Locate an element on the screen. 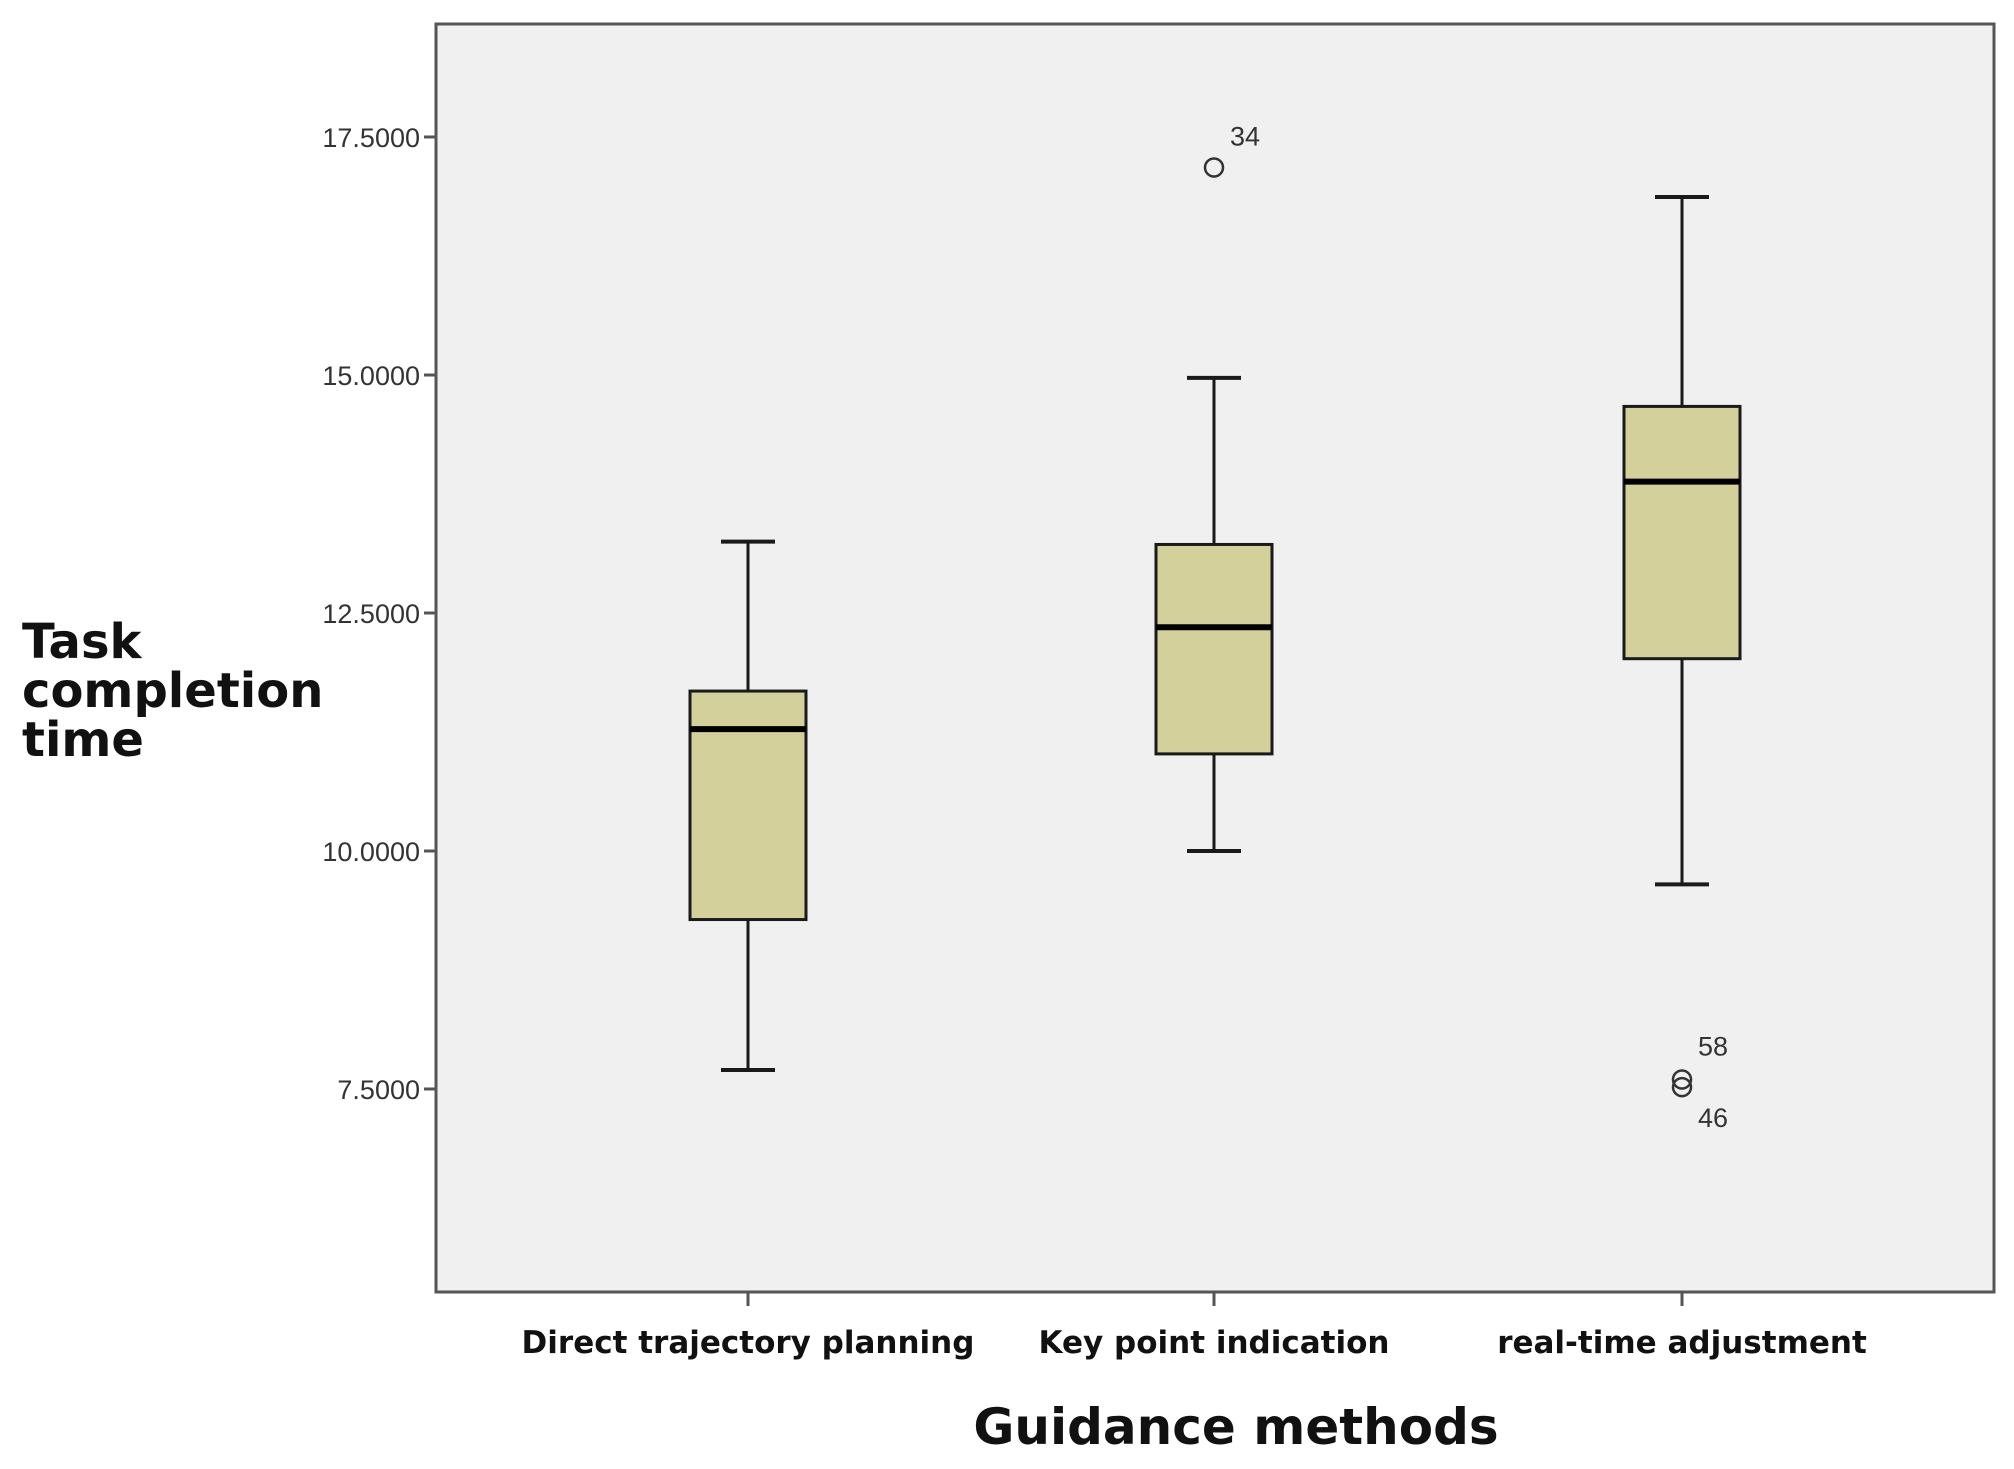  y-axis-title: Task completion time is located at coordinates (172, 691).